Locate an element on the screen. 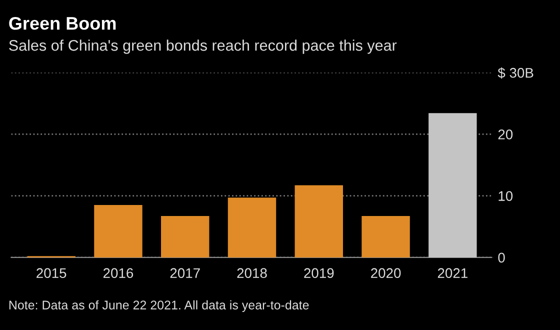  chart-subtitle: Sales of China's green bonds reach record pace this year is located at coordinates (203, 47).